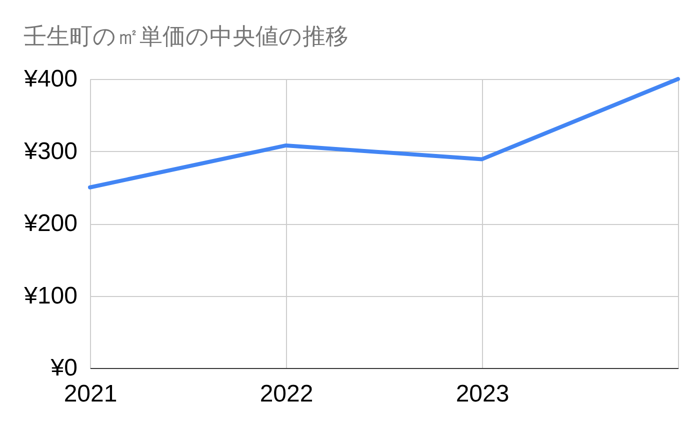 The height and width of the screenshot is (433, 700). What do you see at coordinates (50, 79) in the screenshot?
I see `y-tick-label: ¥400` at bounding box center [50, 79].